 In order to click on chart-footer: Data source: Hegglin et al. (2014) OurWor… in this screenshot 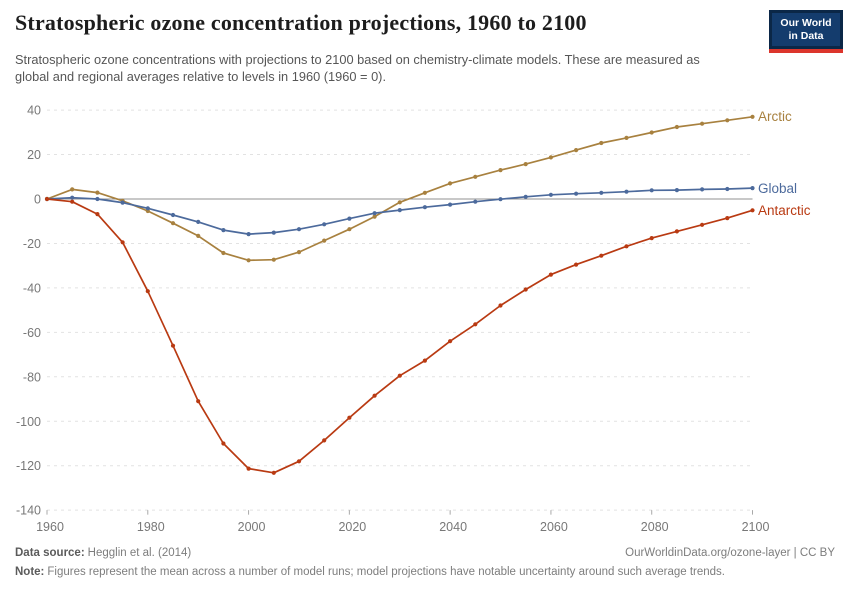, I will do `click(425, 562)`.